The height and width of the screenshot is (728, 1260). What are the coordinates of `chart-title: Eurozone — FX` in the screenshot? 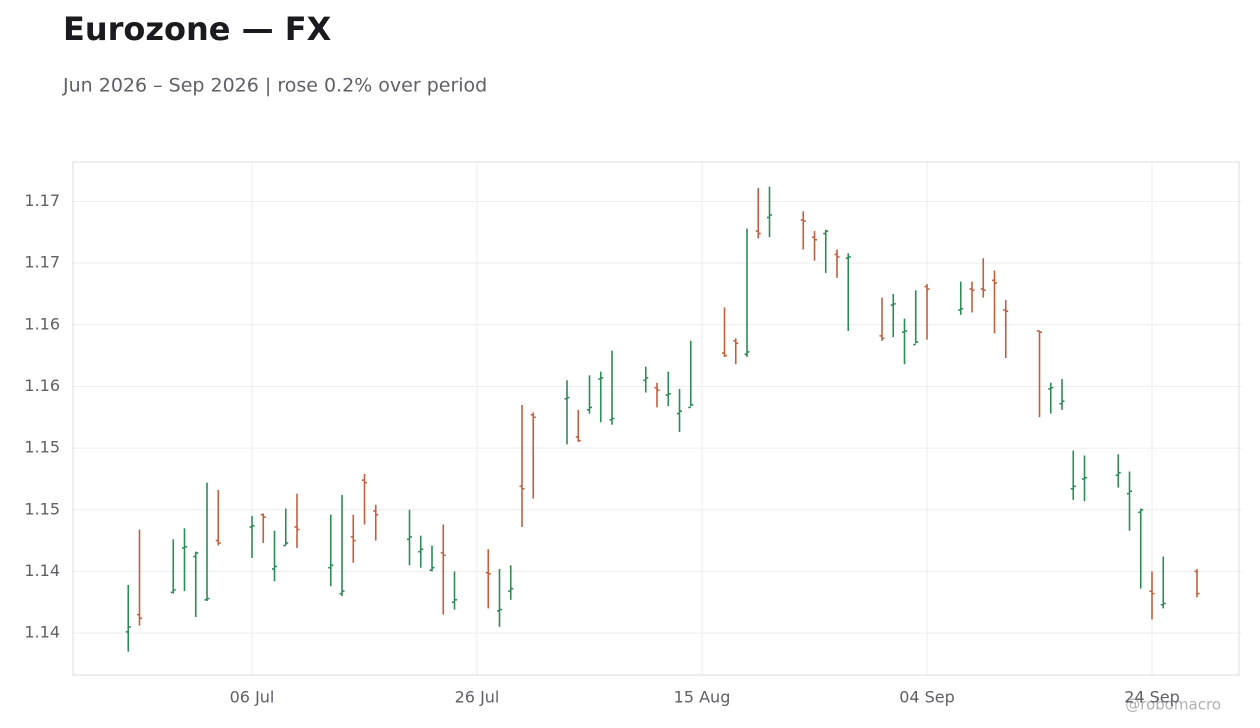 It's located at (197, 29).